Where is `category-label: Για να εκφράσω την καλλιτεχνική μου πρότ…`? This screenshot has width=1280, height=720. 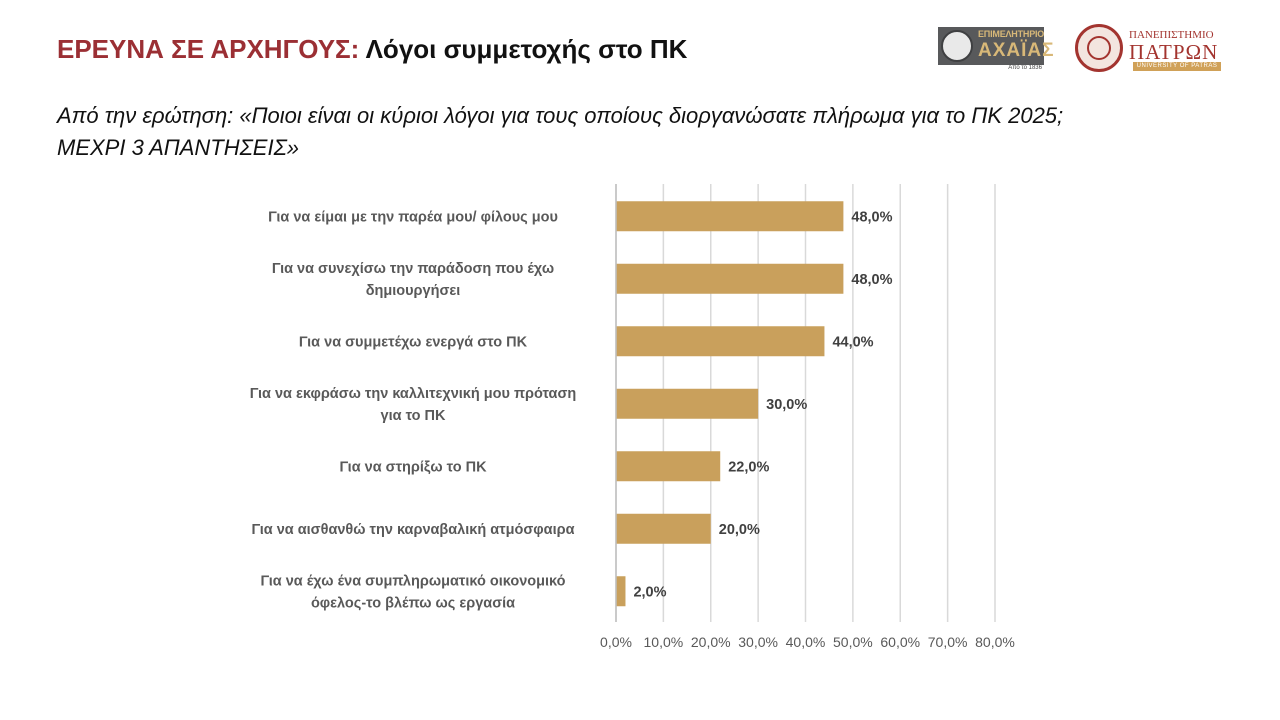
category-label: Για να εκφράσω την καλλιτεχνική μου πρότ… is located at coordinates (413, 394).